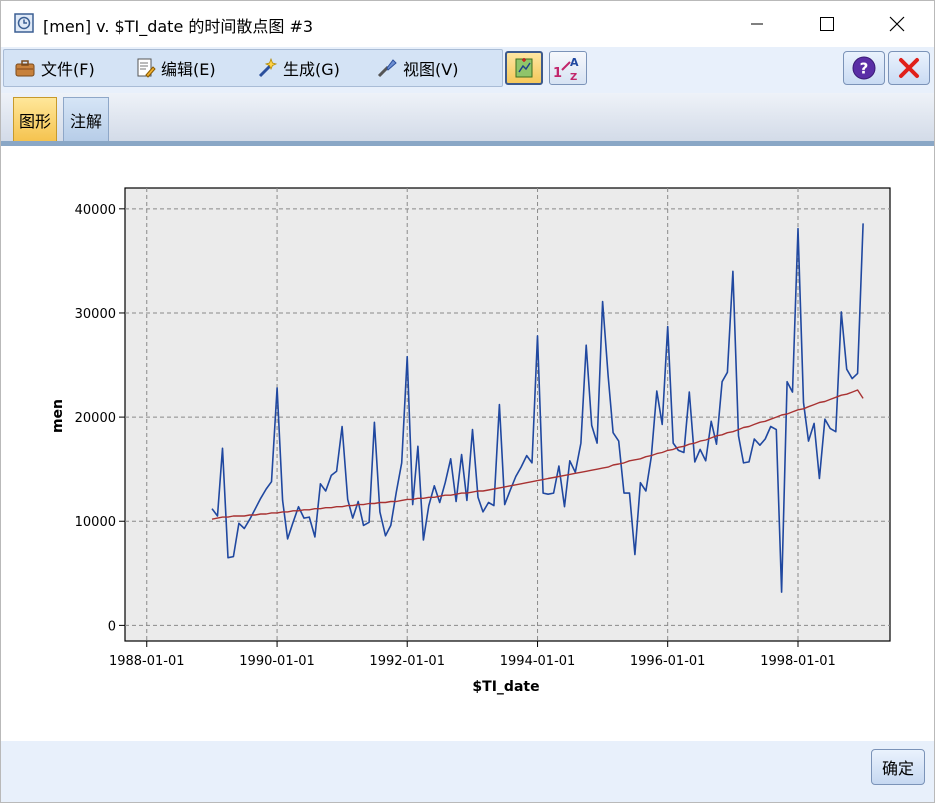 Image resolution: width=935 pixels, height=803 pixels. Describe the element at coordinates (538, 661) in the screenshot. I see `x-tick-label: 1994-01-01` at that location.